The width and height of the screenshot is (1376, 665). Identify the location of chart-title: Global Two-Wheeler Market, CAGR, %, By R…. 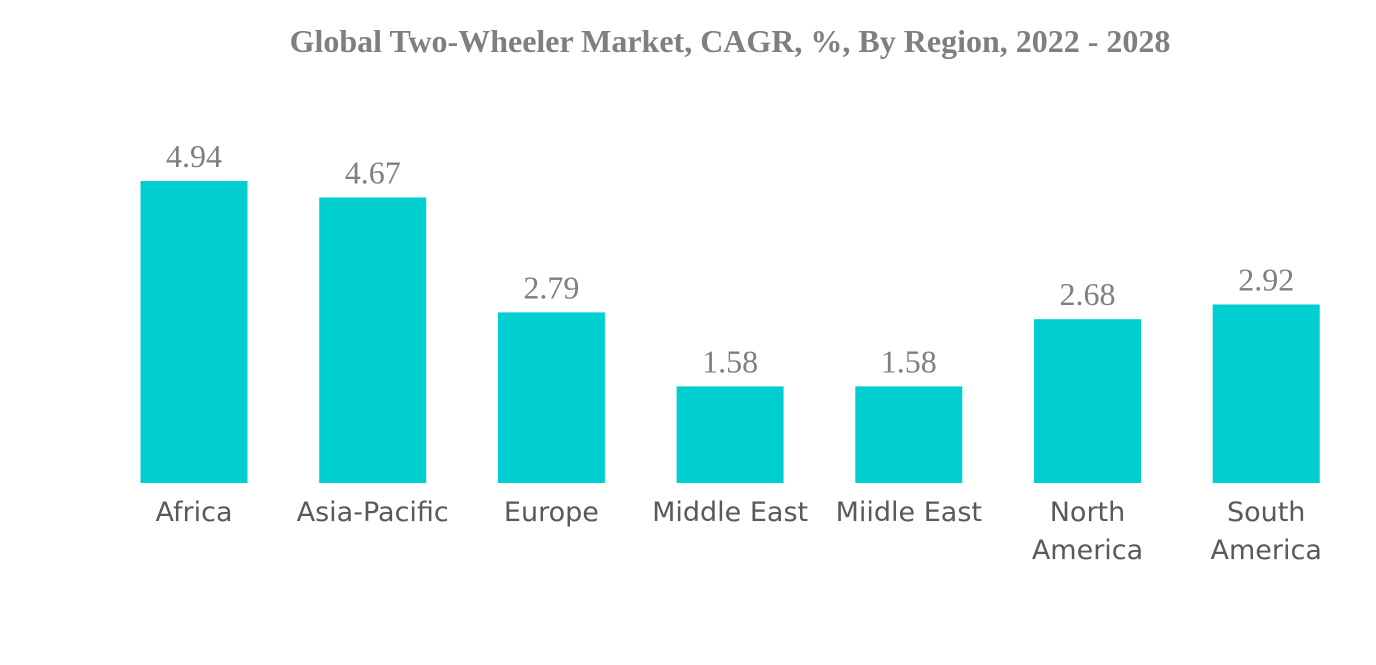
(730, 41).